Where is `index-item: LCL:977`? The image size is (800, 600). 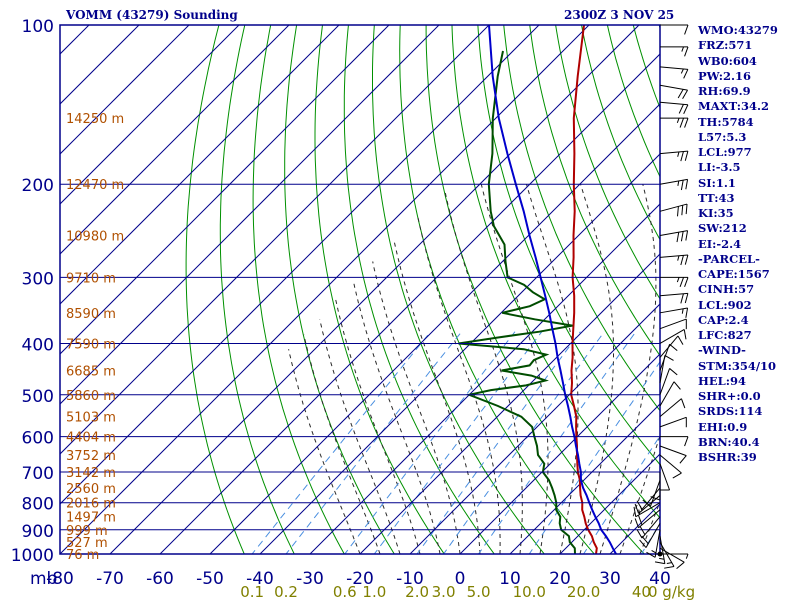 index-item: LCL:977 is located at coordinates (725, 152).